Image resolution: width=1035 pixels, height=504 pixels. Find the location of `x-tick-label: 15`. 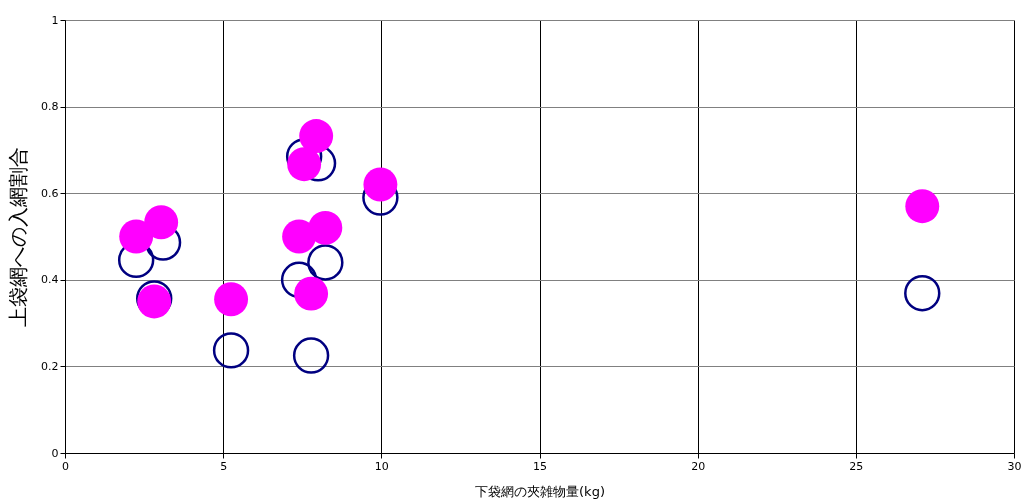

x-tick-label: 15 is located at coordinates (540, 466).